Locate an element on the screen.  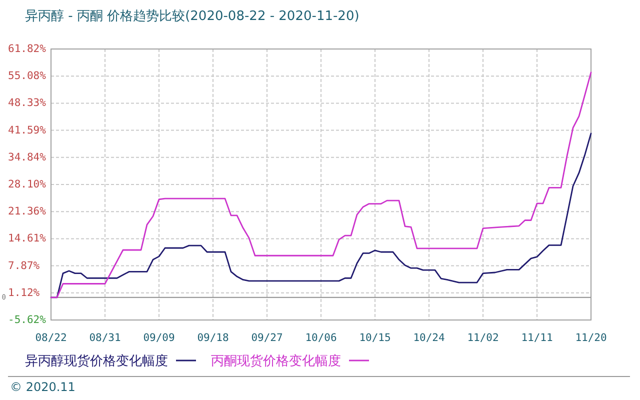
y-tick-label: 21.36% is located at coordinates (27, 212).